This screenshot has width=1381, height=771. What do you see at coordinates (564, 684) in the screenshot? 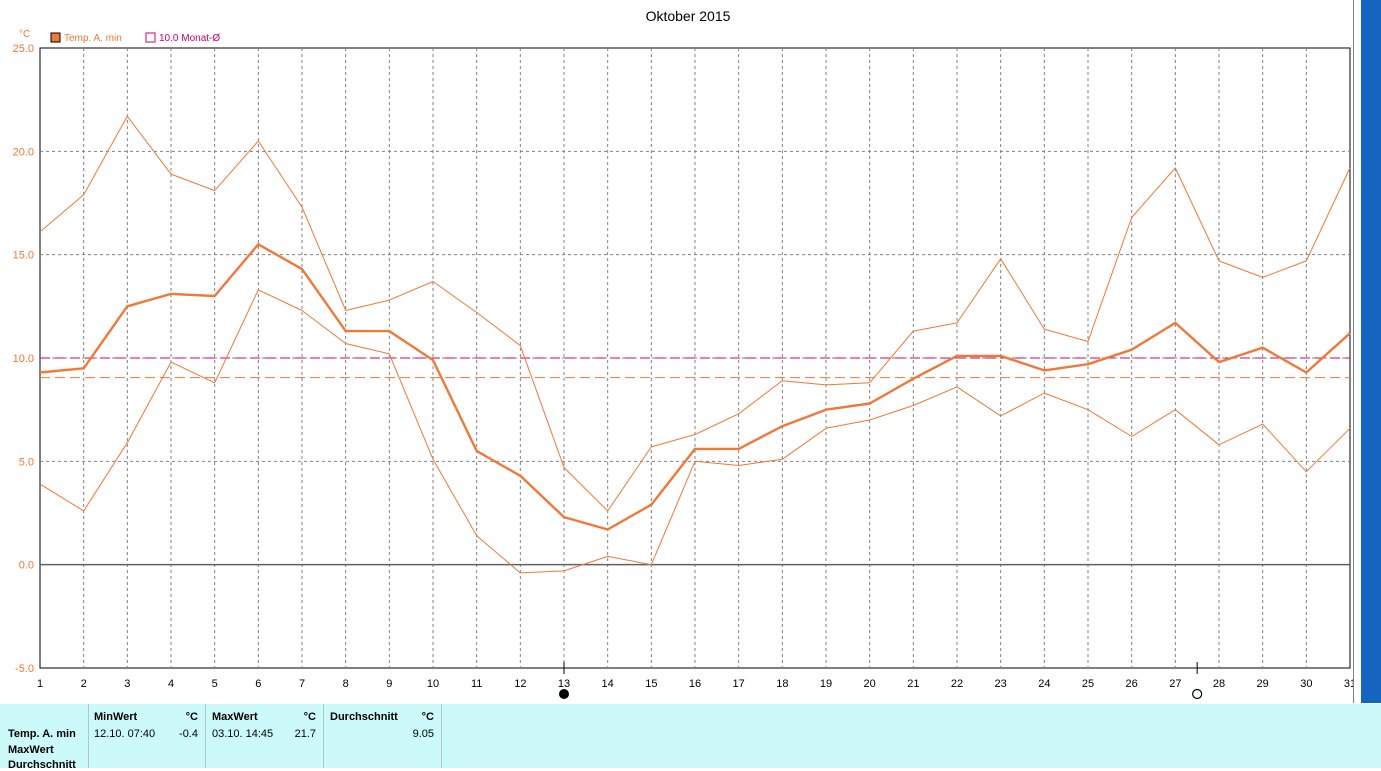
I see `x-tick-label: 13` at bounding box center [564, 684].